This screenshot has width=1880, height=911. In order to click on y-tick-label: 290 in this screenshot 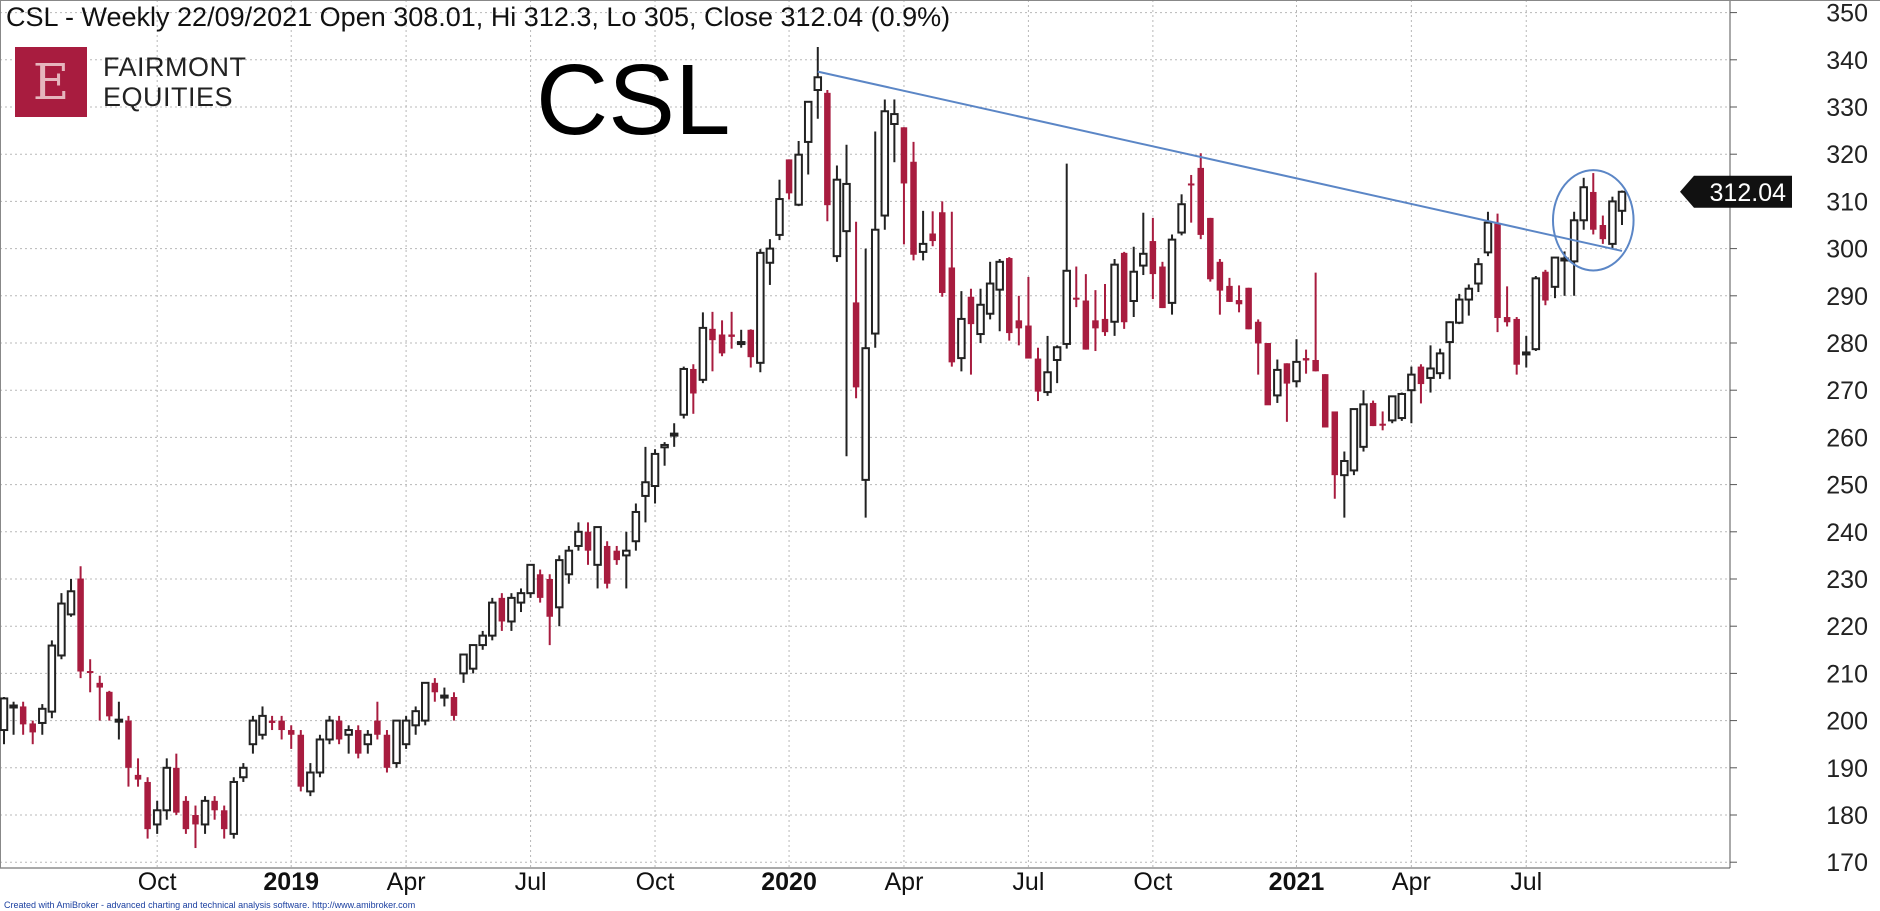, I will do `click(1847, 297)`.